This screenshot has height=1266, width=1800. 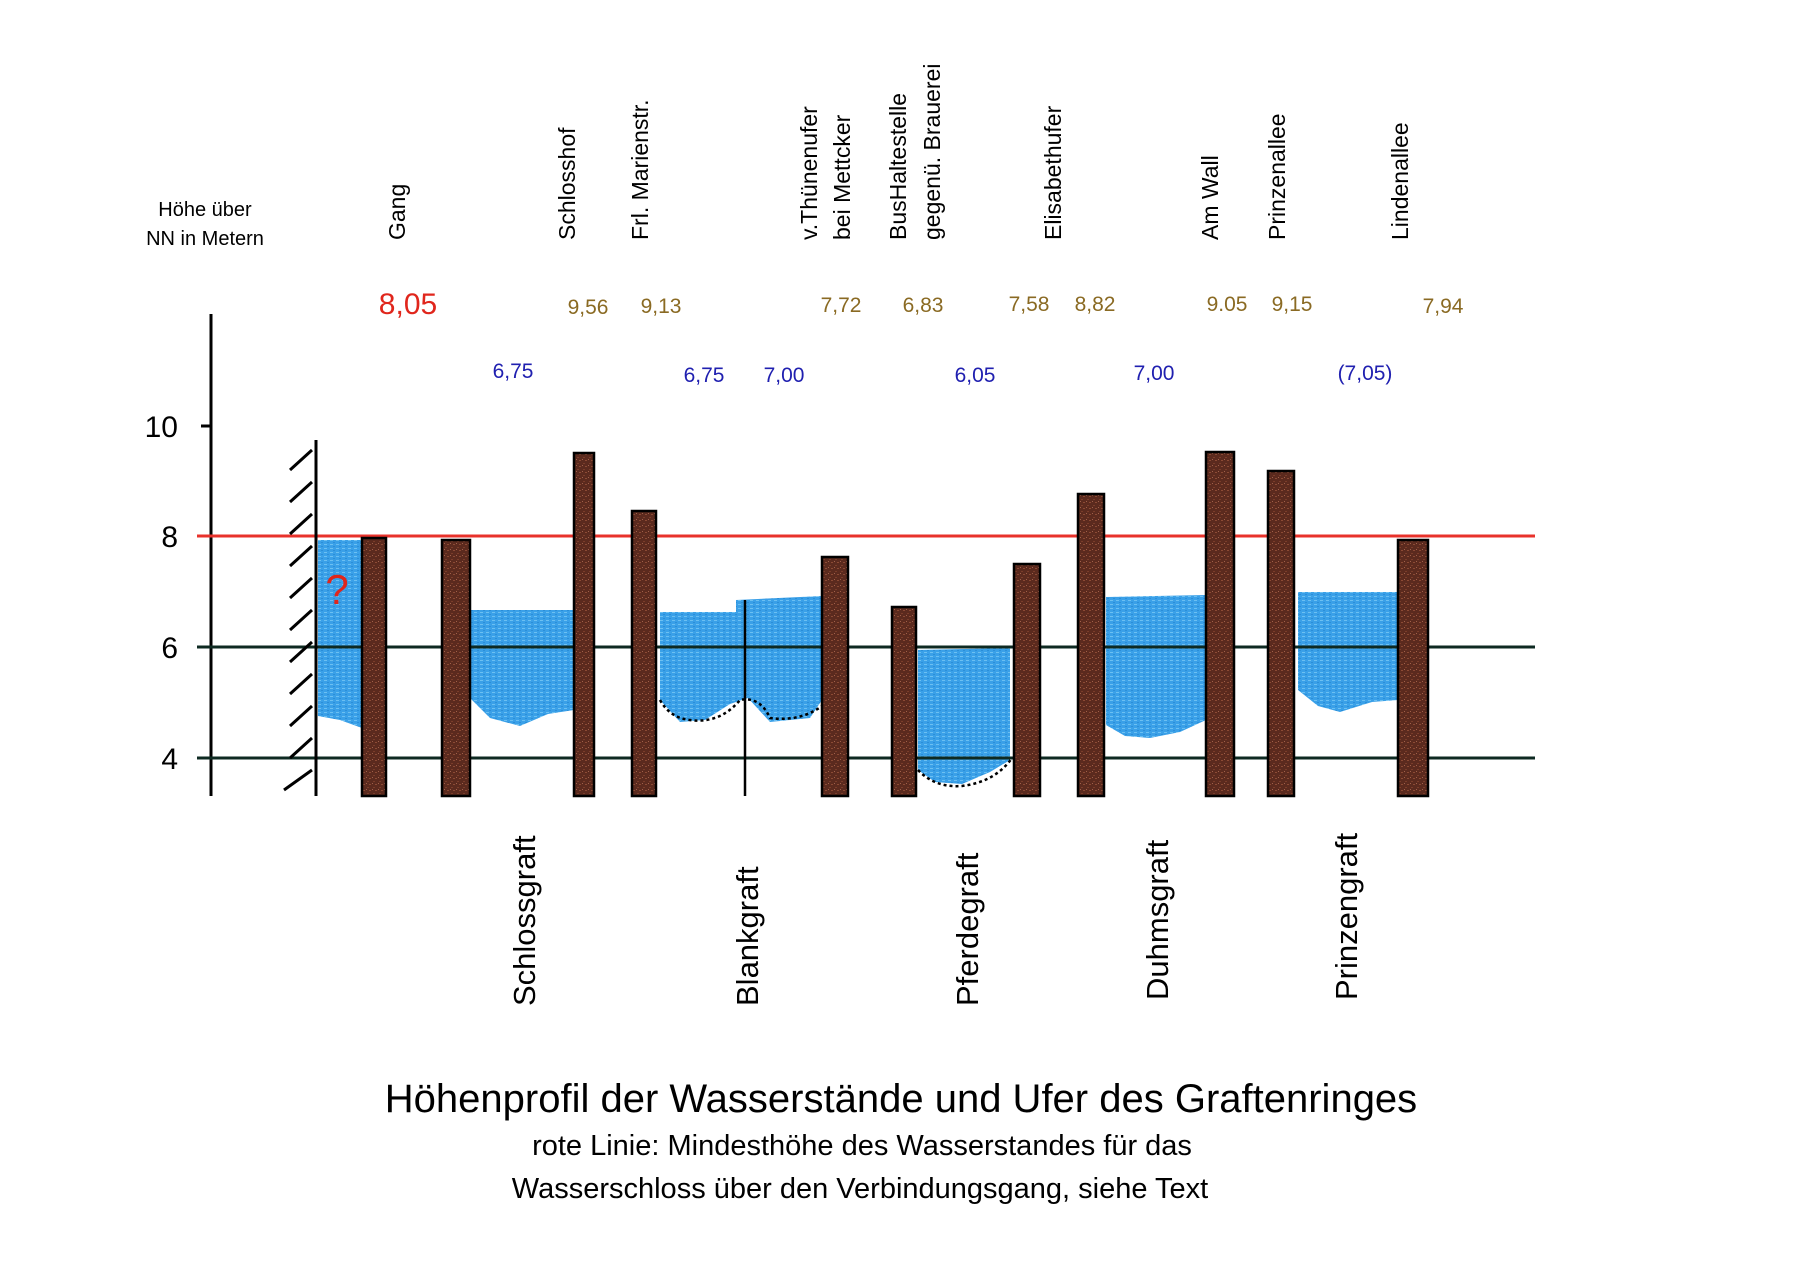 I want to click on question-mark: ?, so click(x=336, y=589).